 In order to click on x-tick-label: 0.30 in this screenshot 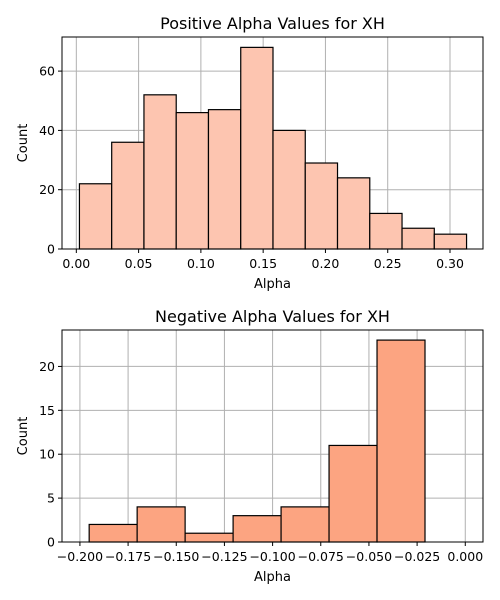, I will do `click(450, 263)`.